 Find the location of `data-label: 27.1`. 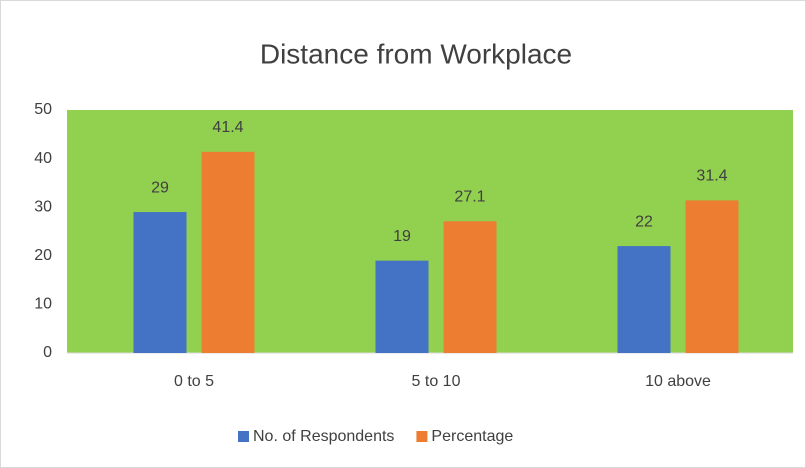

data-label: 27.1 is located at coordinates (469, 197).